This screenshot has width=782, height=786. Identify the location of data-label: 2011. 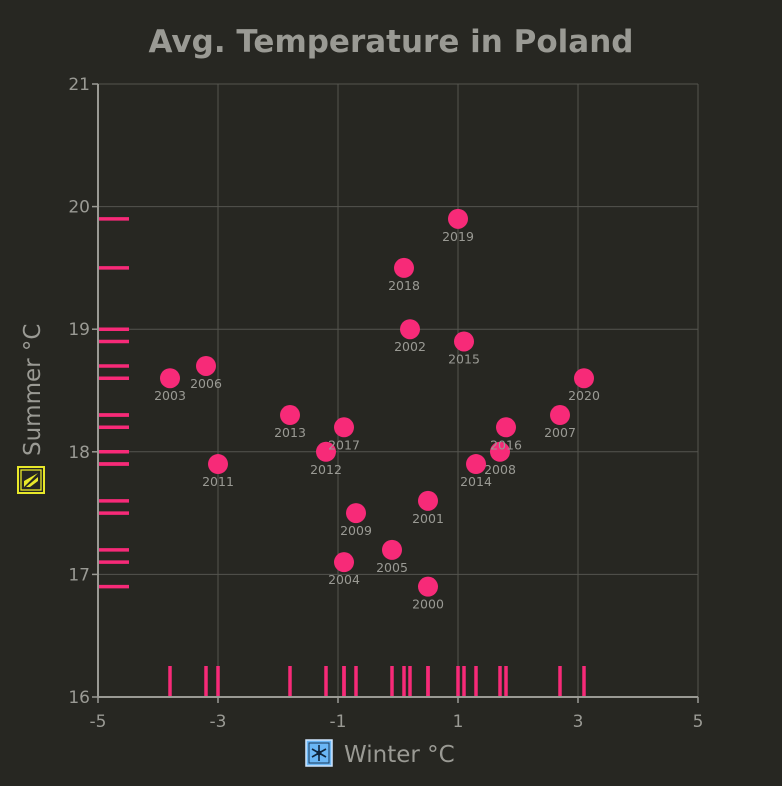
(218, 481).